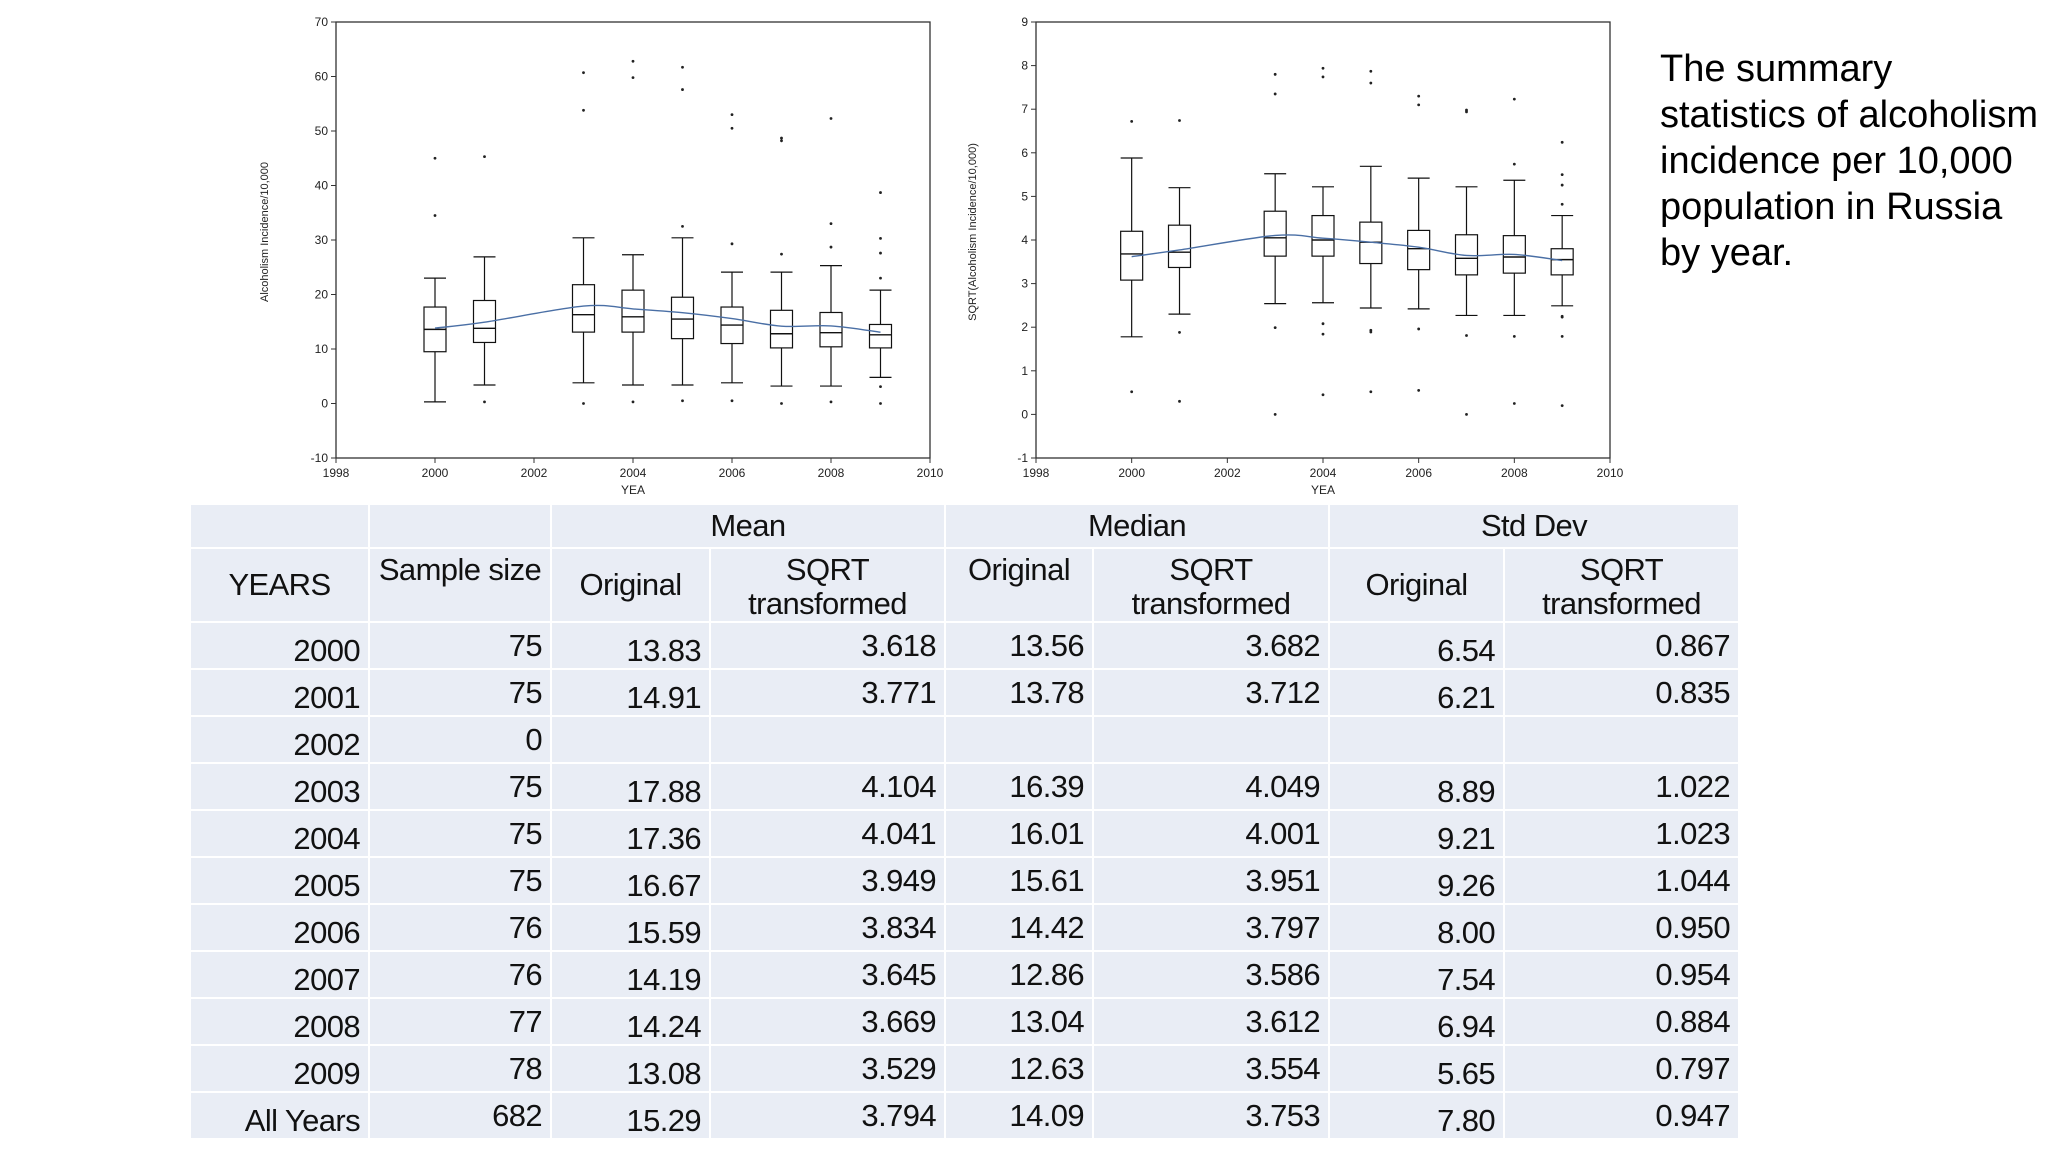 Image resolution: width=2048 pixels, height=1152 pixels. Describe the element at coordinates (279, 585) in the screenshot. I see `header-years: YEARS` at that location.